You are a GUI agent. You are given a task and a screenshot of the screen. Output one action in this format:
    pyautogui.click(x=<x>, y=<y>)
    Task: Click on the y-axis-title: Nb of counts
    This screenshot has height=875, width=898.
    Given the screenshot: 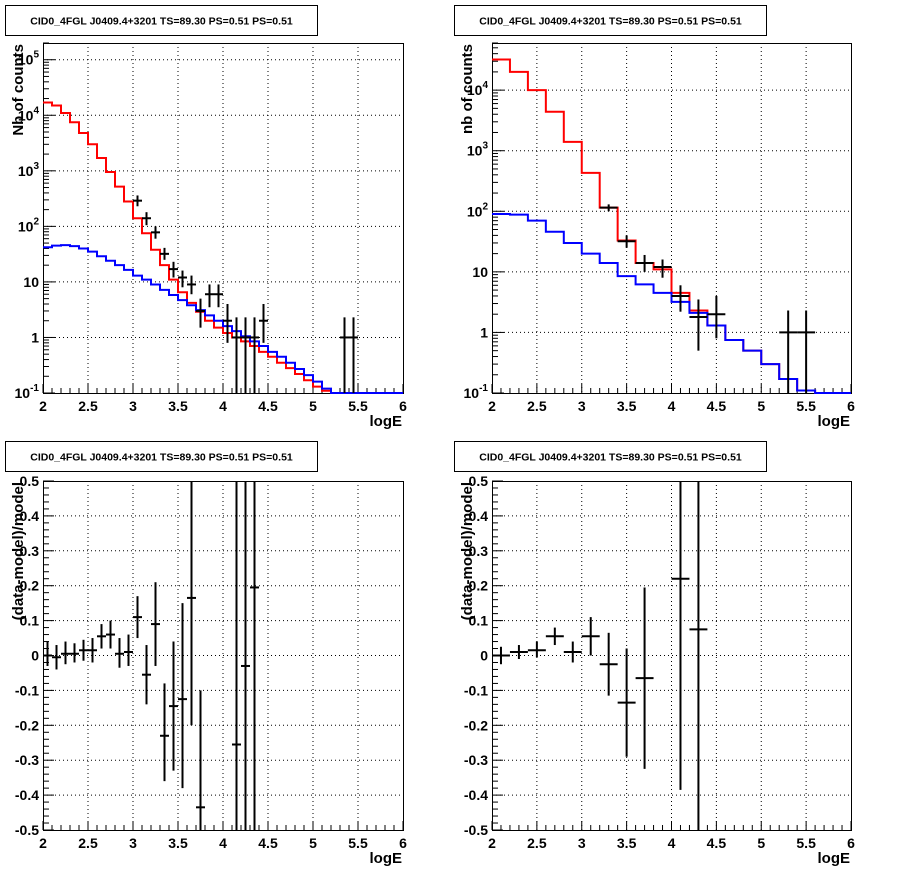 What is the action you would take?
    pyautogui.click(x=18, y=90)
    